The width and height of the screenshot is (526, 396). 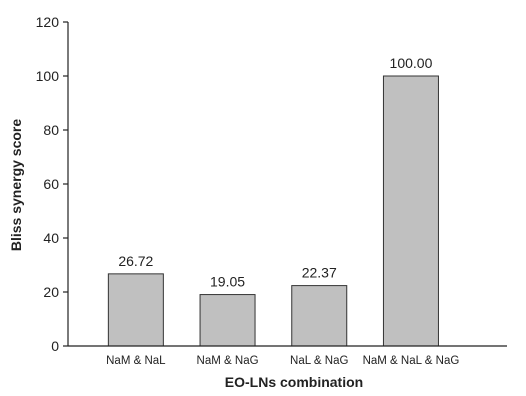 What do you see at coordinates (319, 361) in the screenshot?
I see `x-tick-label: NaL & NaG` at bounding box center [319, 361].